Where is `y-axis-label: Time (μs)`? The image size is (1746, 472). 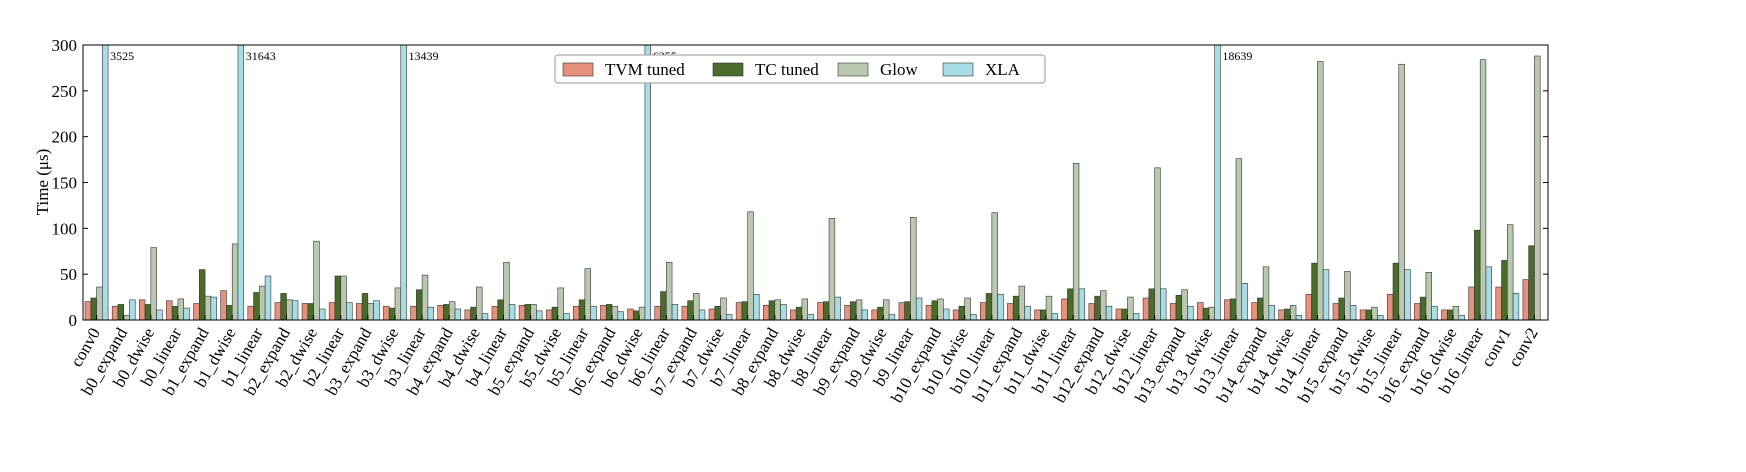
y-axis-label: Time (μs) is located at coordinates (42, 182).